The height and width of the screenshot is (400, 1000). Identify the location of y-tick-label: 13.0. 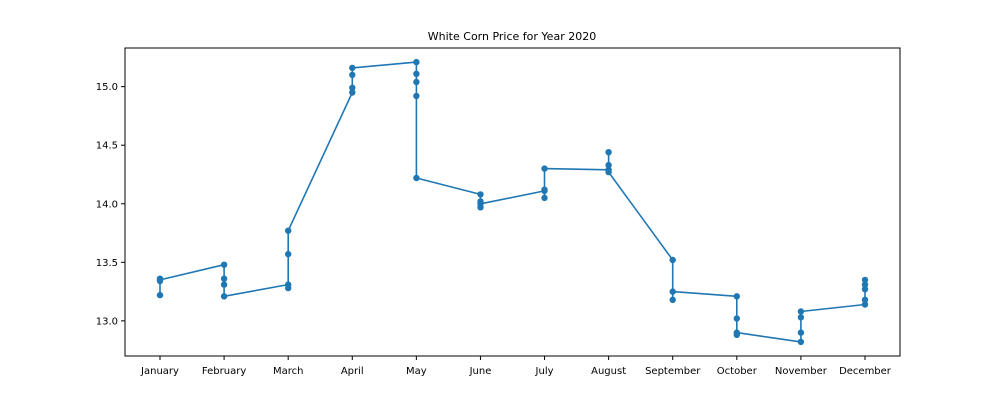
(107, 321).